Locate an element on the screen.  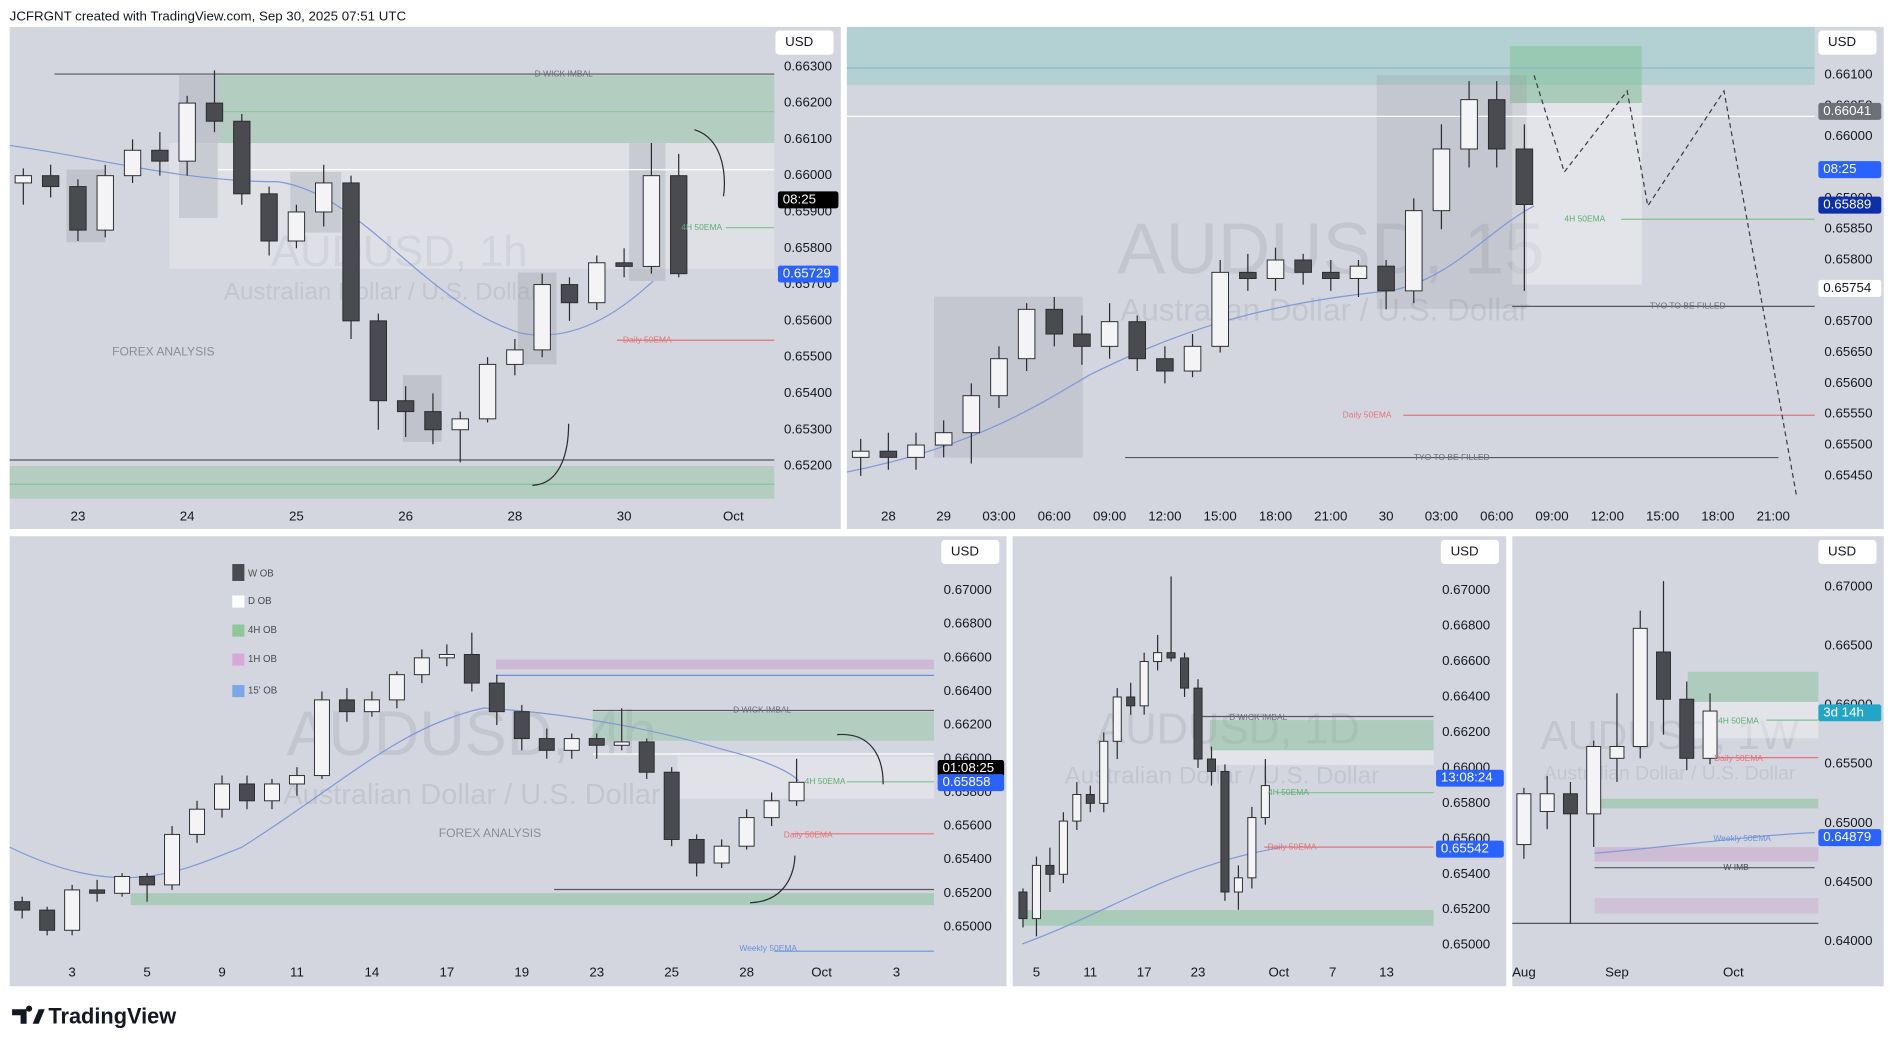
panel-background is located at coordinates (1698, 761).